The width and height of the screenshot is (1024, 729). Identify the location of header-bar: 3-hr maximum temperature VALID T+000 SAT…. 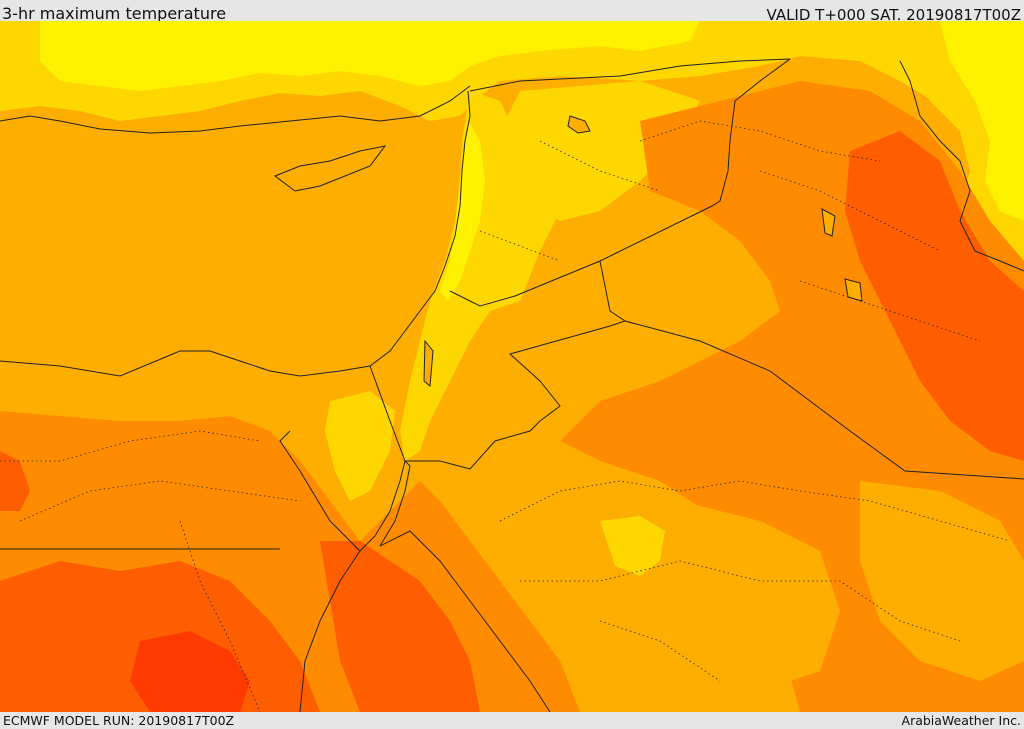
(512, 12).